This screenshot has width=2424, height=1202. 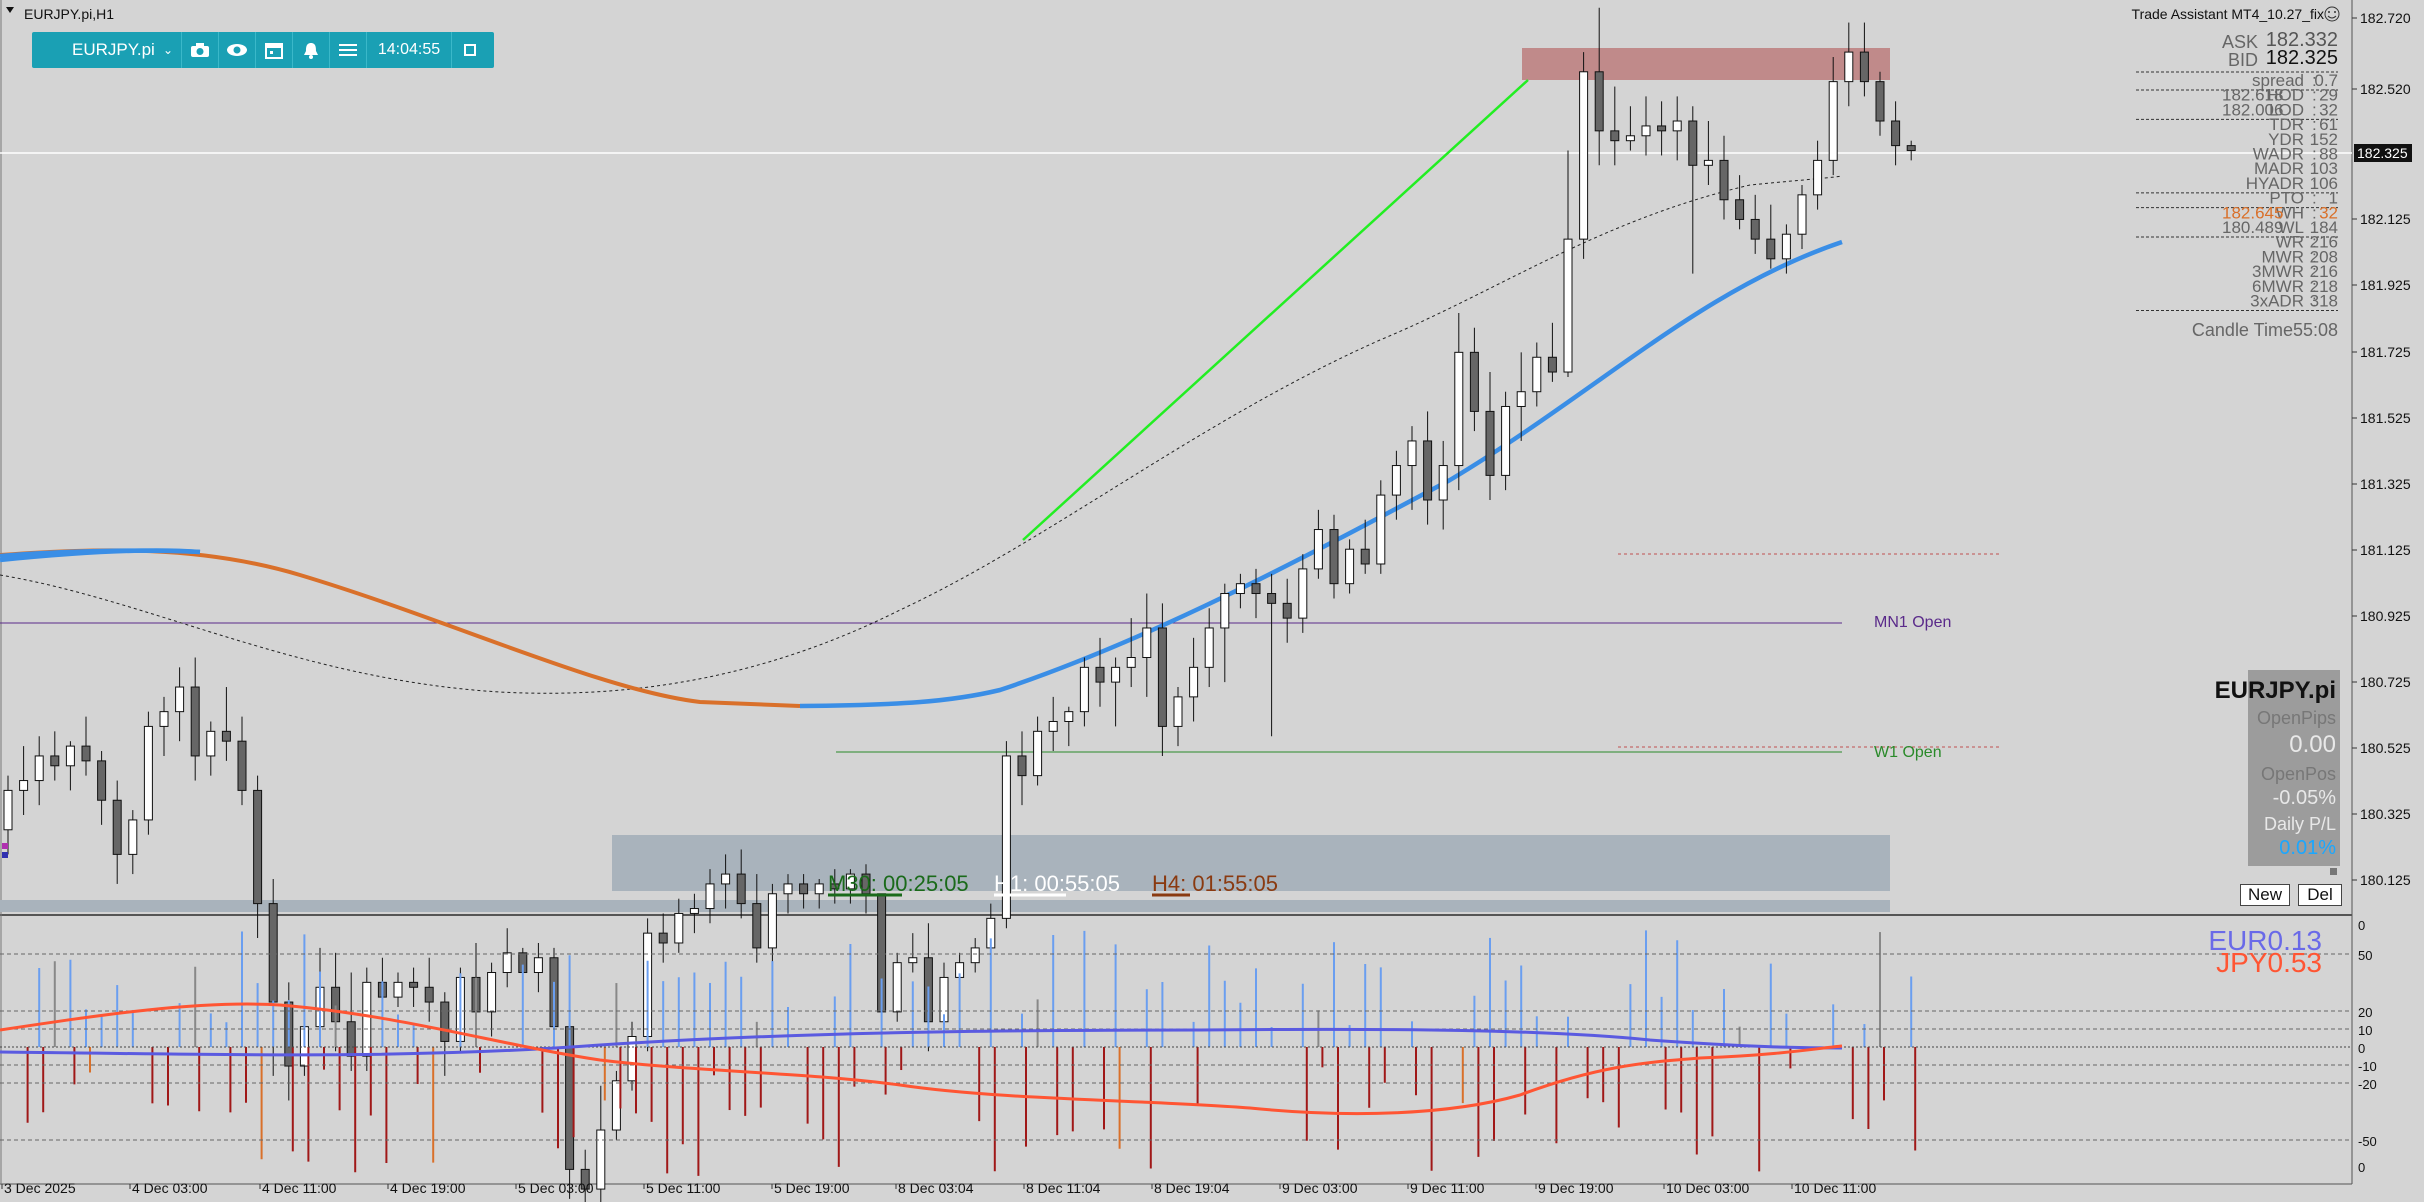 I want to click on info-row-extra: 182.618, so click(x=2252, y=95).